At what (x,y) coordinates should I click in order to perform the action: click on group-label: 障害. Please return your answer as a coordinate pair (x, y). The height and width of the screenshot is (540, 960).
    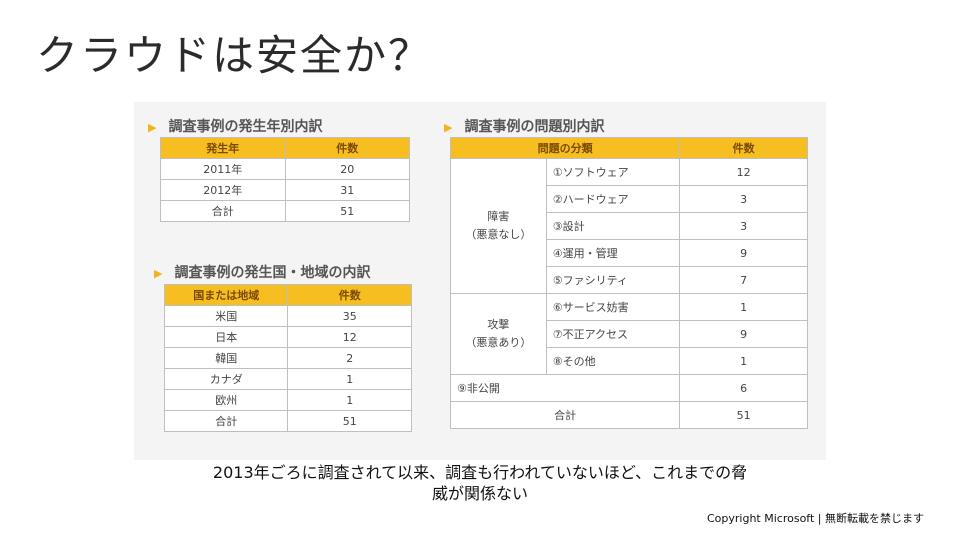
    Looking at the image, I should click on (498, 216).